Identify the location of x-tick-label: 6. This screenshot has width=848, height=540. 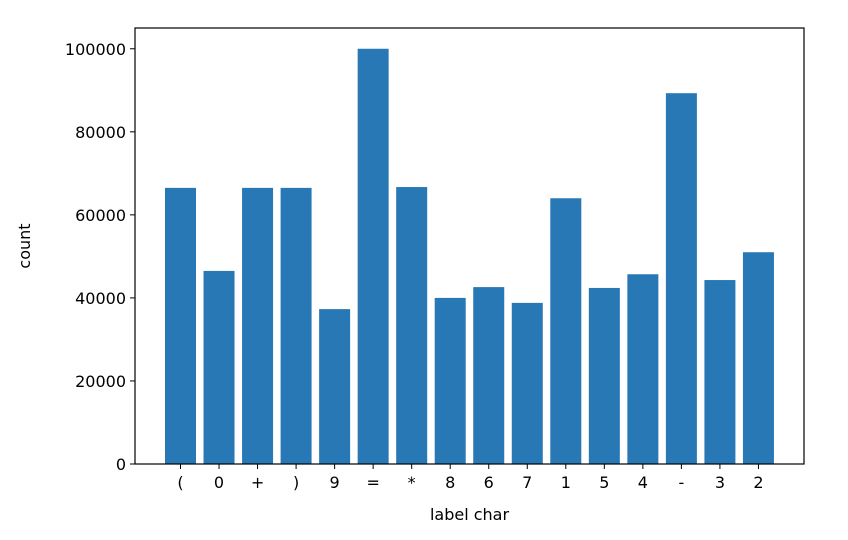
(489, 482).